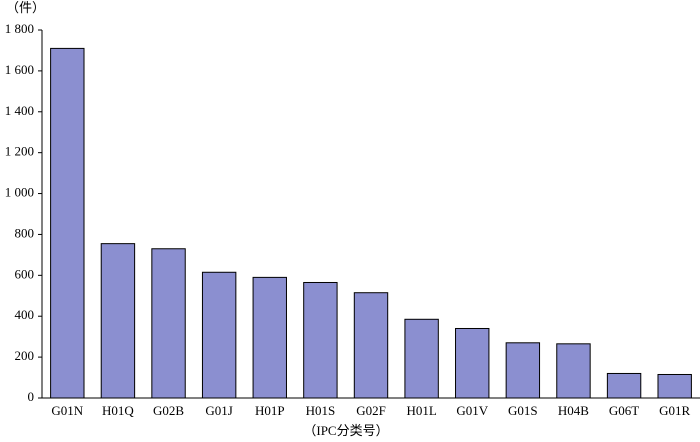 The image size is (700, 442). Describe the element at coordinates (25, 232) in the screenshot. I see `y-tick-label: 800` at that location.